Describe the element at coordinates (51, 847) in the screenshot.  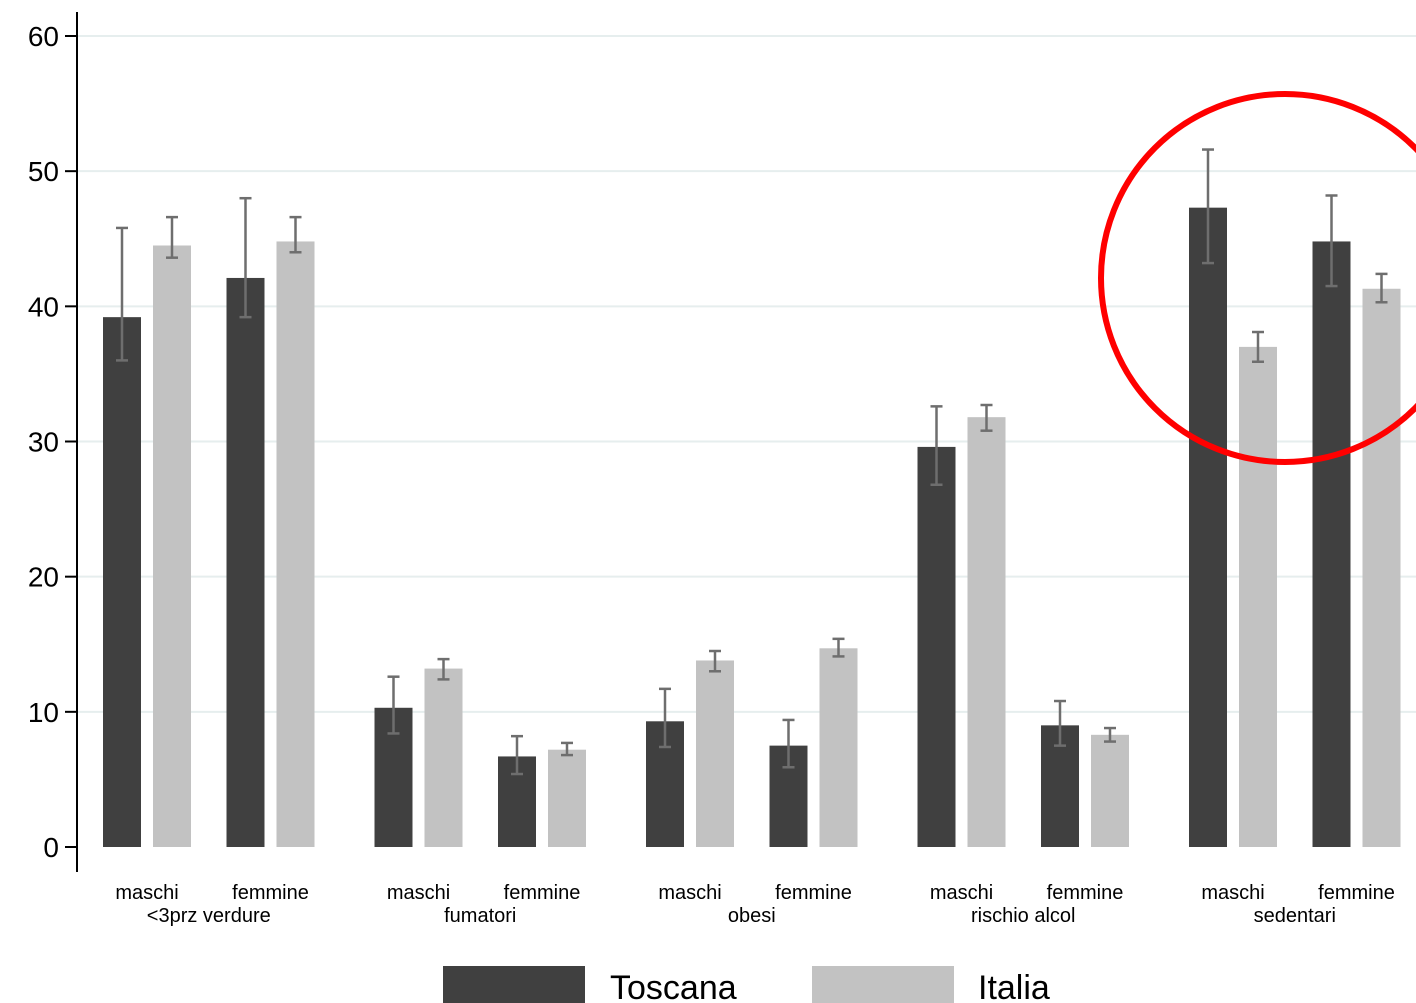
I see `y-tick-label: 0` at that location.